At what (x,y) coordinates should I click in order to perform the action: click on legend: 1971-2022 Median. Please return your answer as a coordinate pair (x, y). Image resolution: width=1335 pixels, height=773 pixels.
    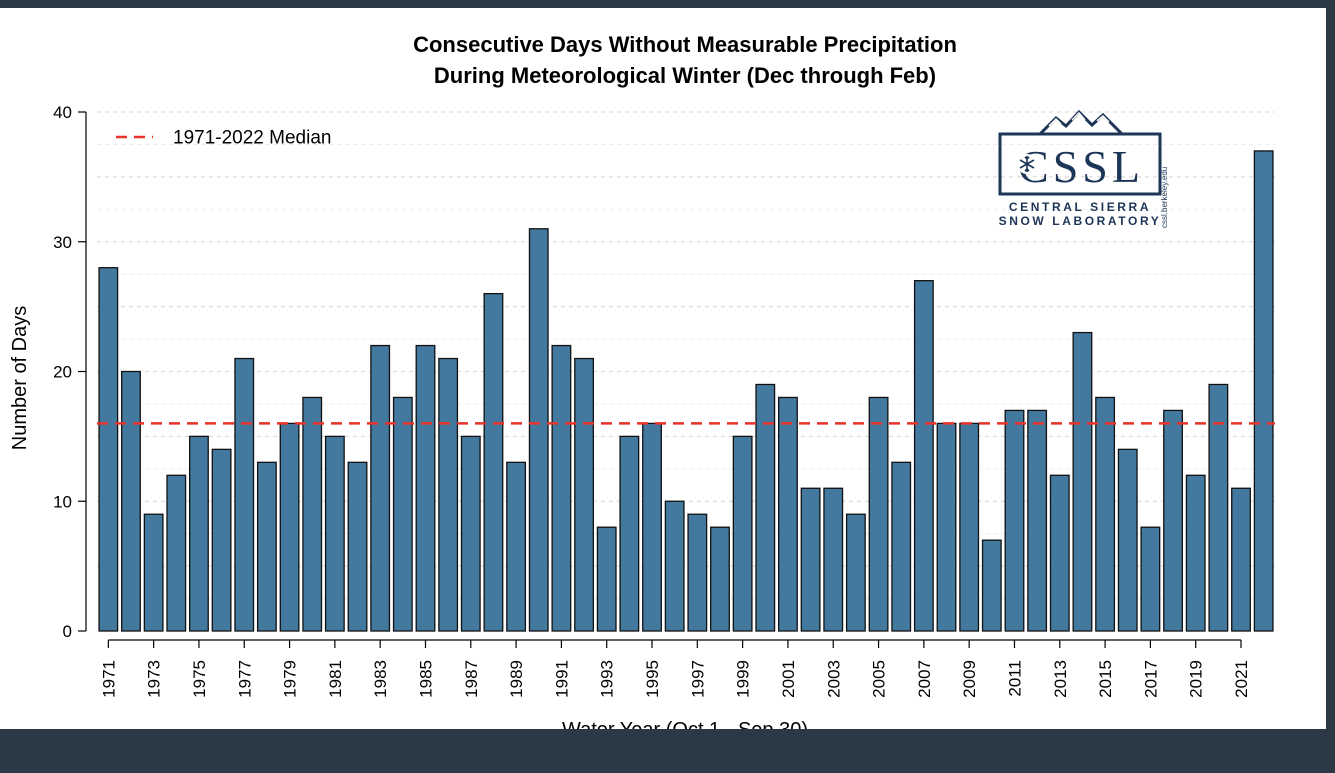
    Looking at the image, I should click on (223, 138).